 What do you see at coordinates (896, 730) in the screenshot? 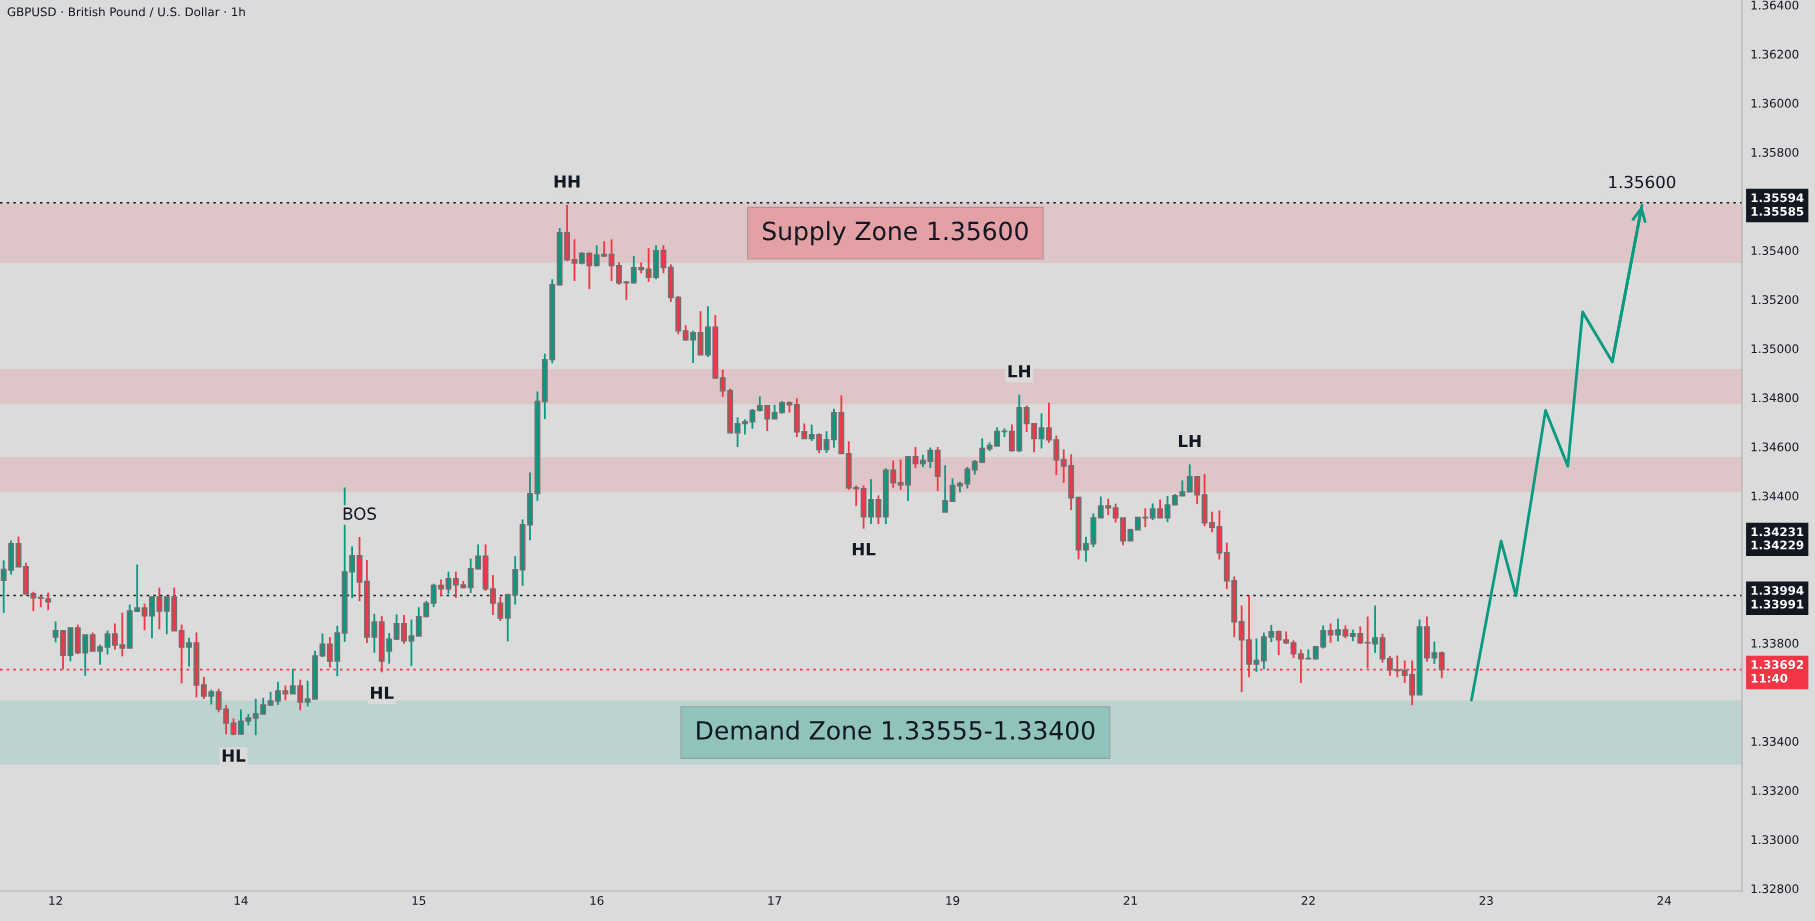
I see `band-label: Demand Zone 1.33555-1.33400` at bounding box center [896, 730].